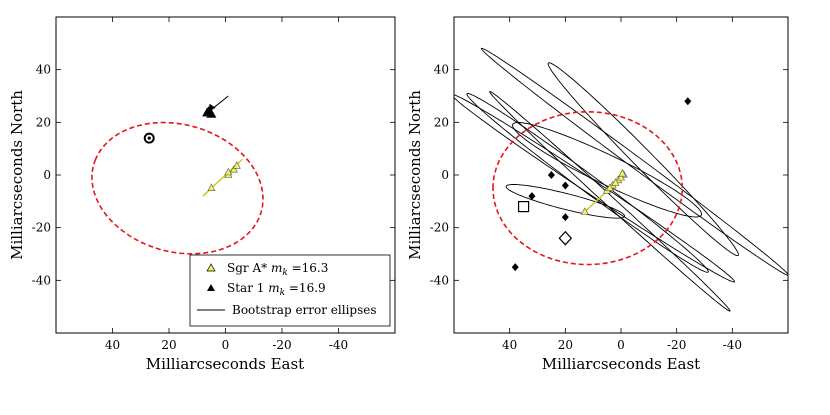  I want to click on legend-box, so click(290, 290).